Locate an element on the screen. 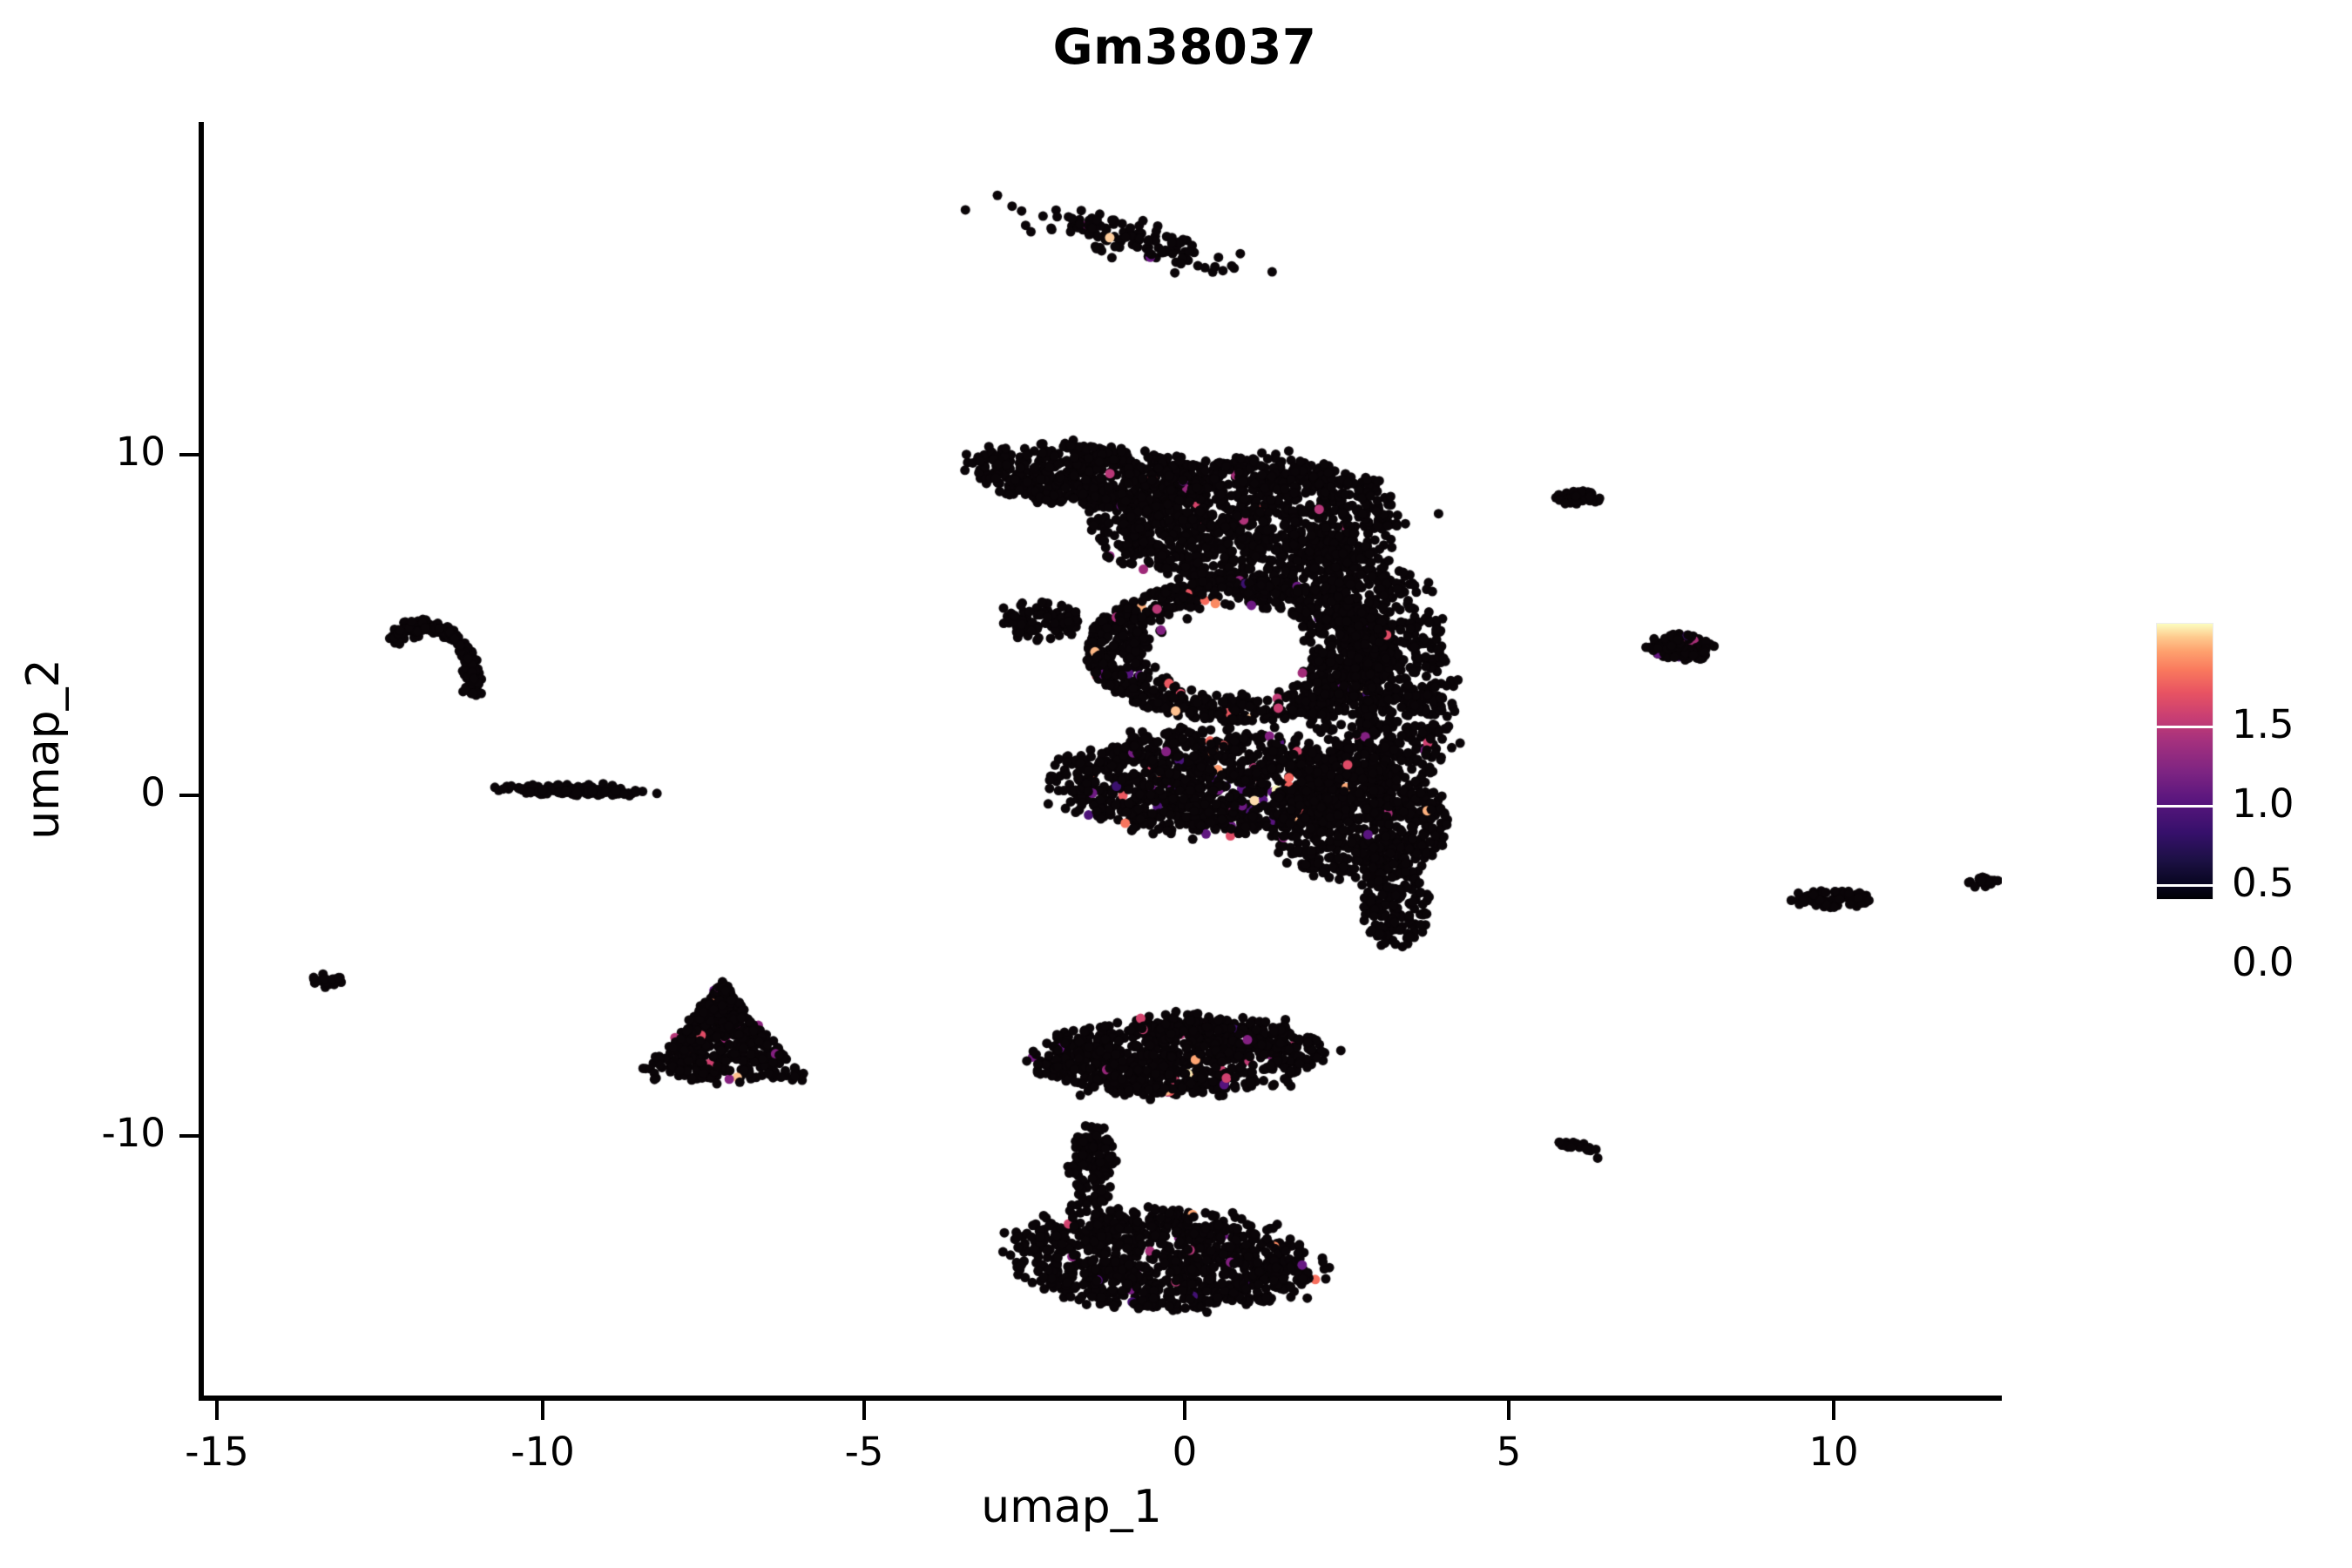 The height and width of the screenshot is (1568, 2352). y-tick-label: -10 is located at coordinates (134, 1133).